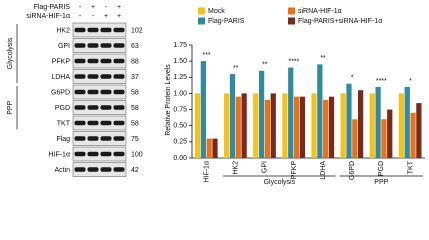 The width and height of the screenshot is (429, 240). What do you see at coordinates (137, 155) in the screenshot?
I see `mw-marker: 100` at bounding box center [137, 155].